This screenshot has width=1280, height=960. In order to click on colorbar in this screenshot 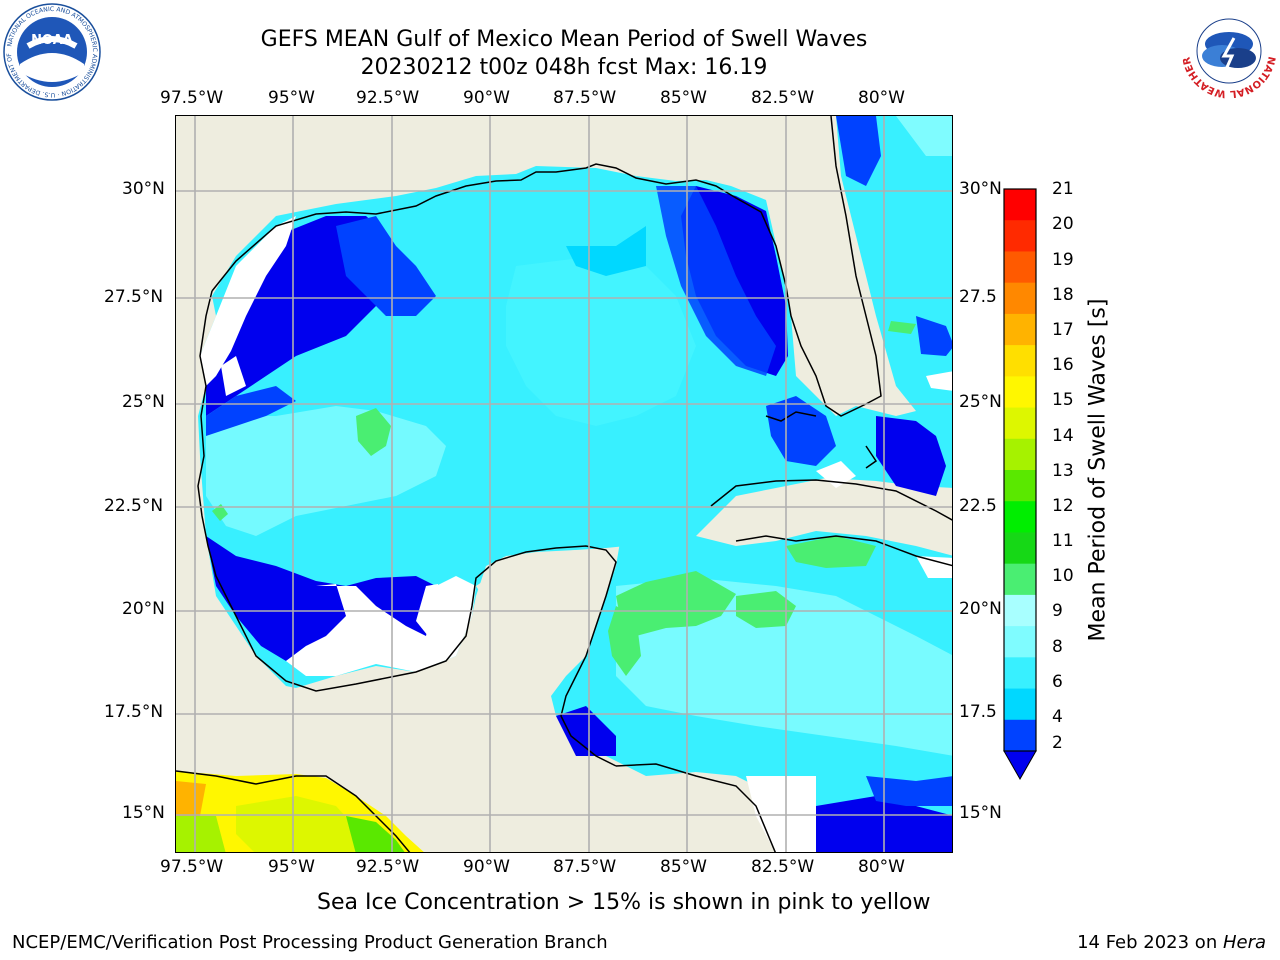, I will do `click(1020, 486)`.